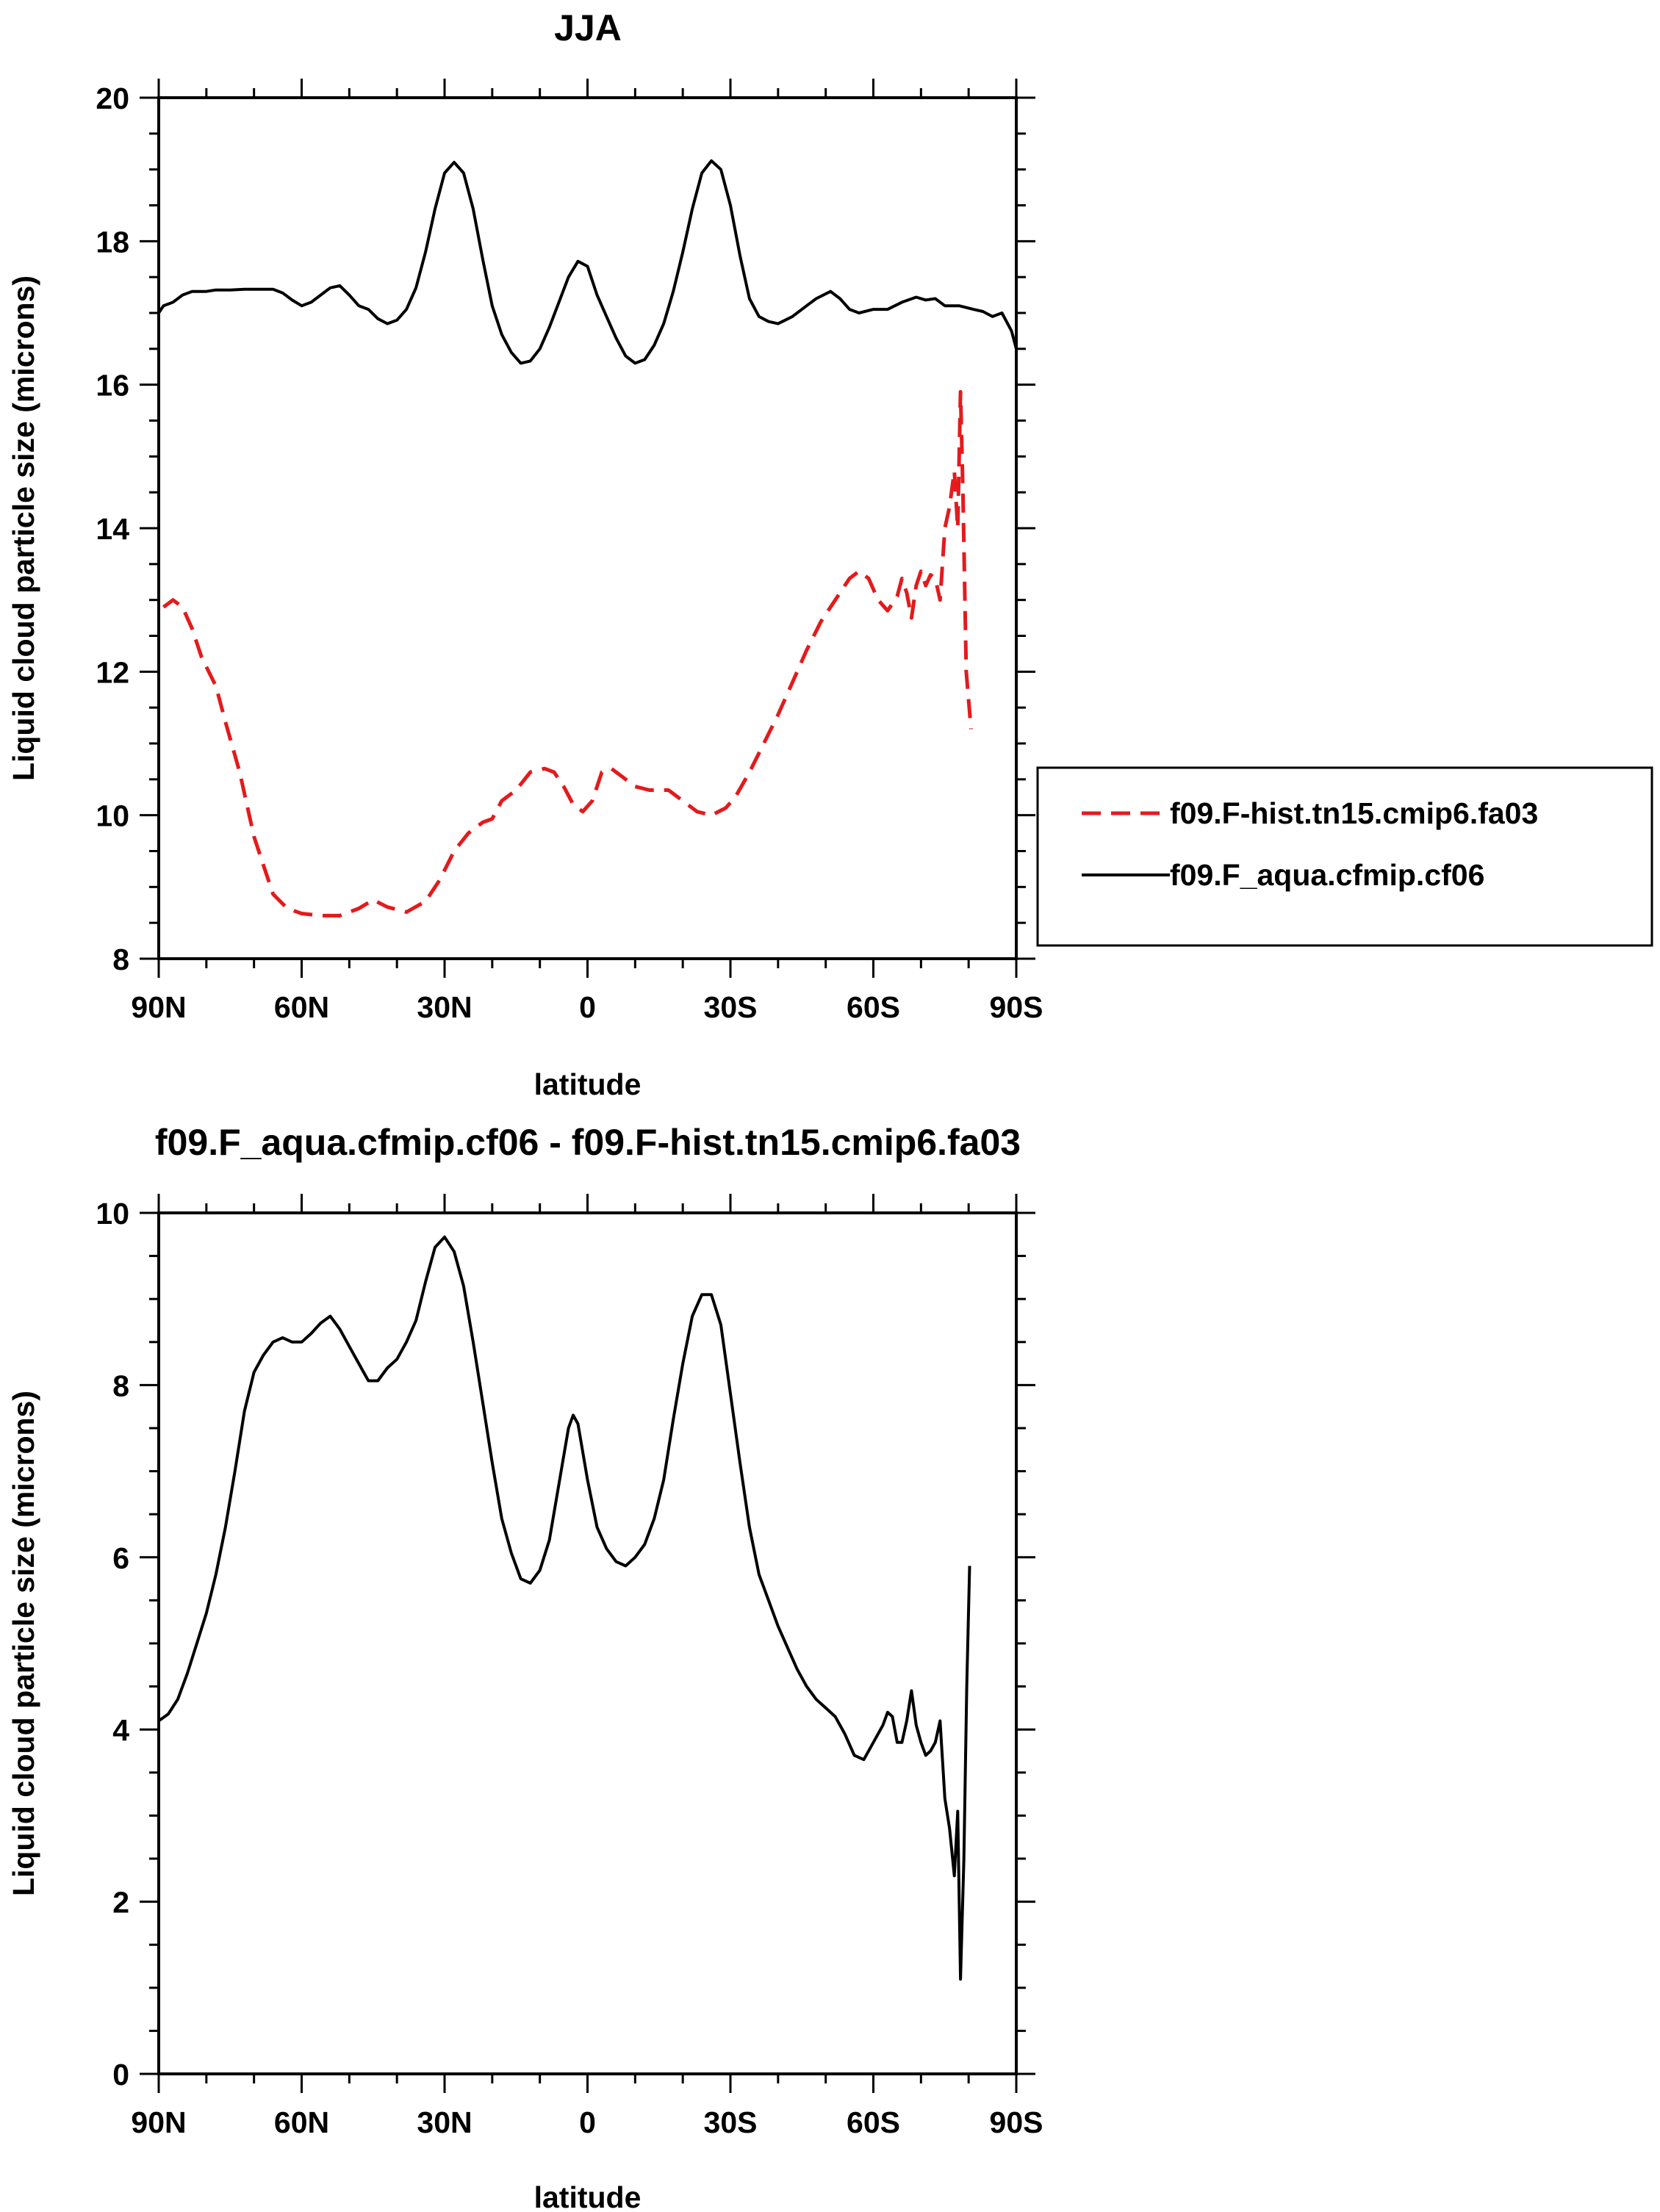  What do you see at coordinates (113, 242) in the screenshot?
I see `y-tick-label: 18` at bounding box center [113, 242].